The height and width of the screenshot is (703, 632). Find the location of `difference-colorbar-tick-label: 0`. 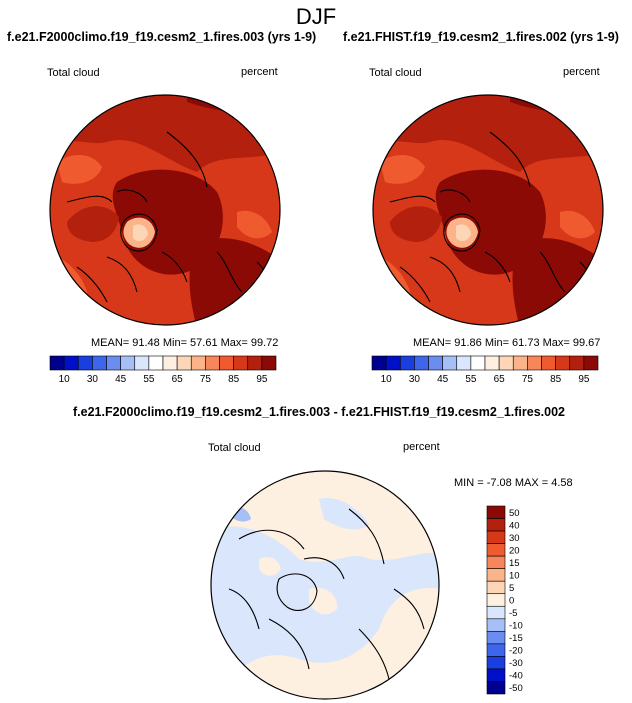

difference-colorbar-tick-label: 0 is located at coordinates (511, 601).